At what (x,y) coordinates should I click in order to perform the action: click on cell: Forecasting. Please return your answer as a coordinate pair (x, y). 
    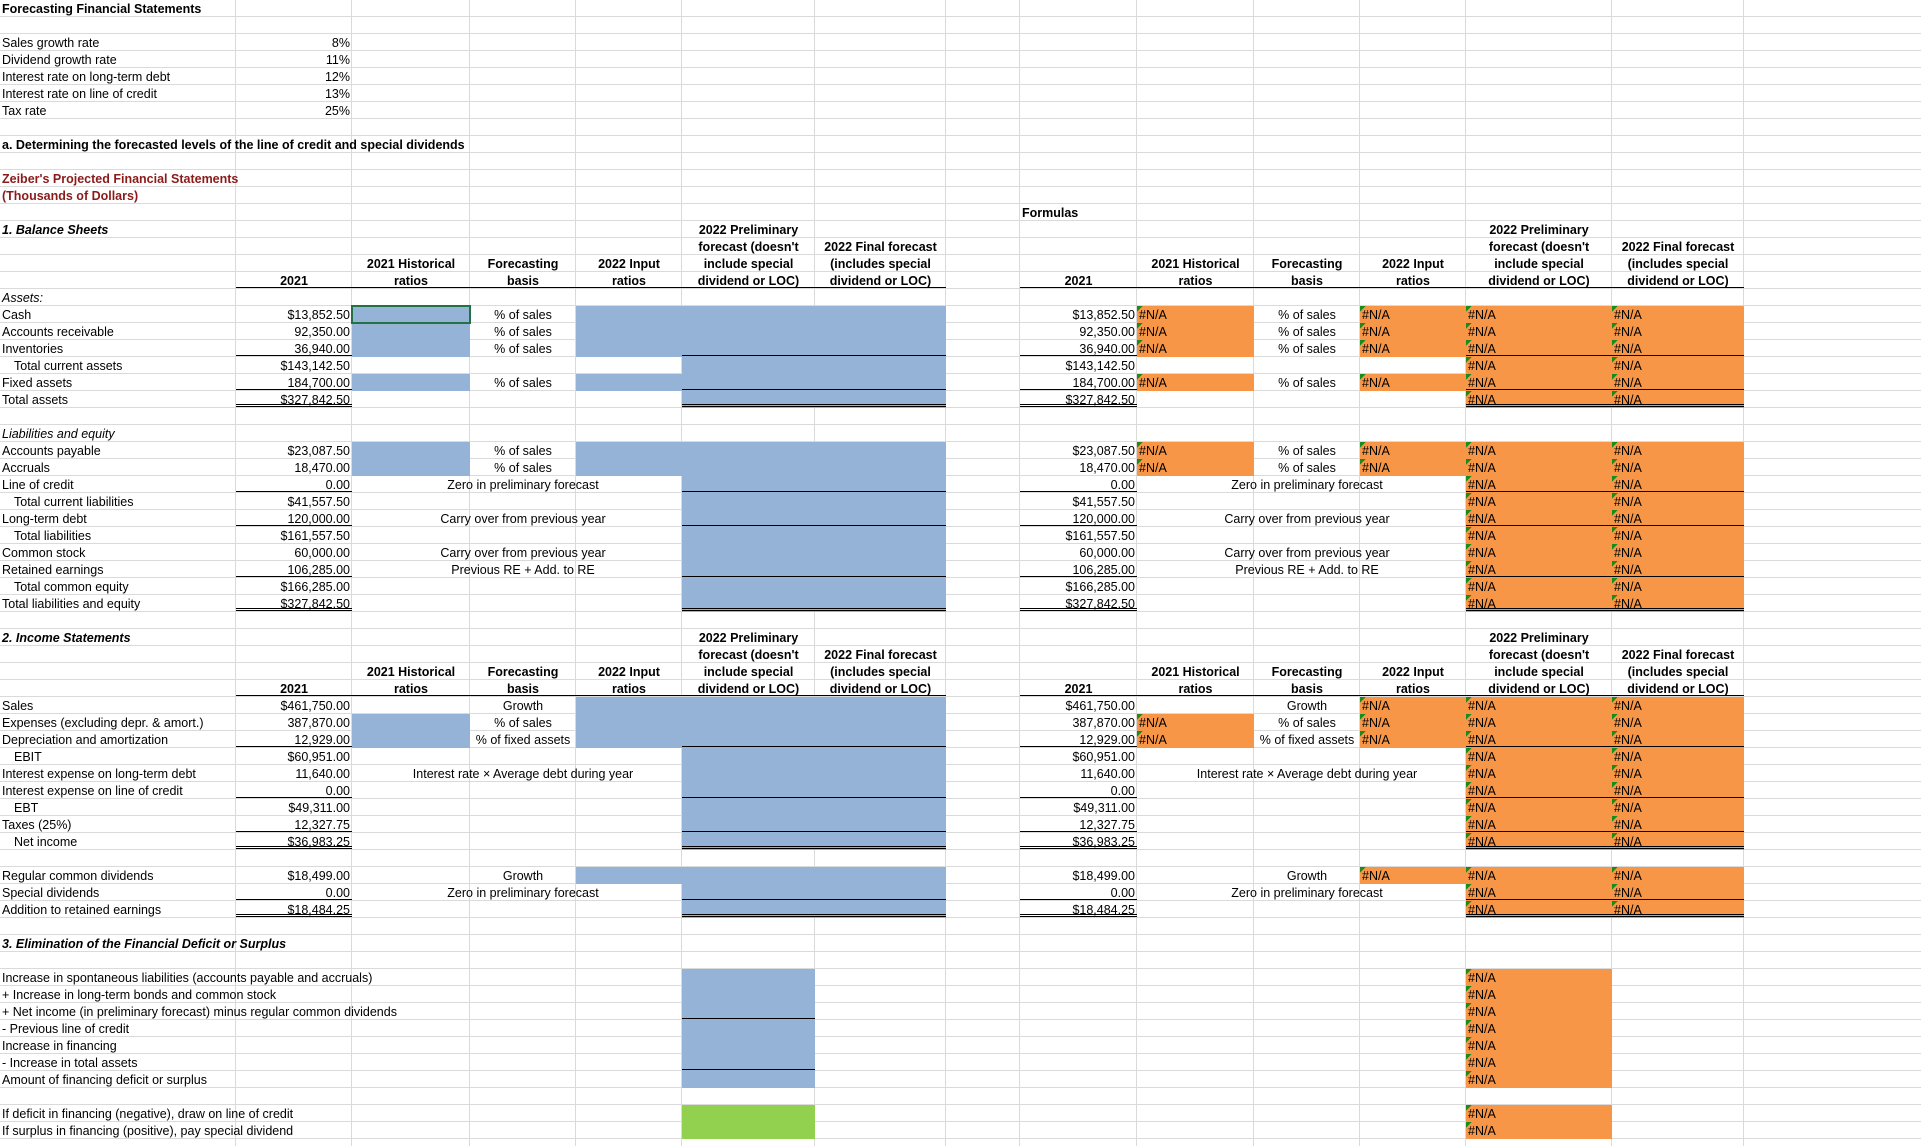
    Looking at the image, I should click on (1307, 672).